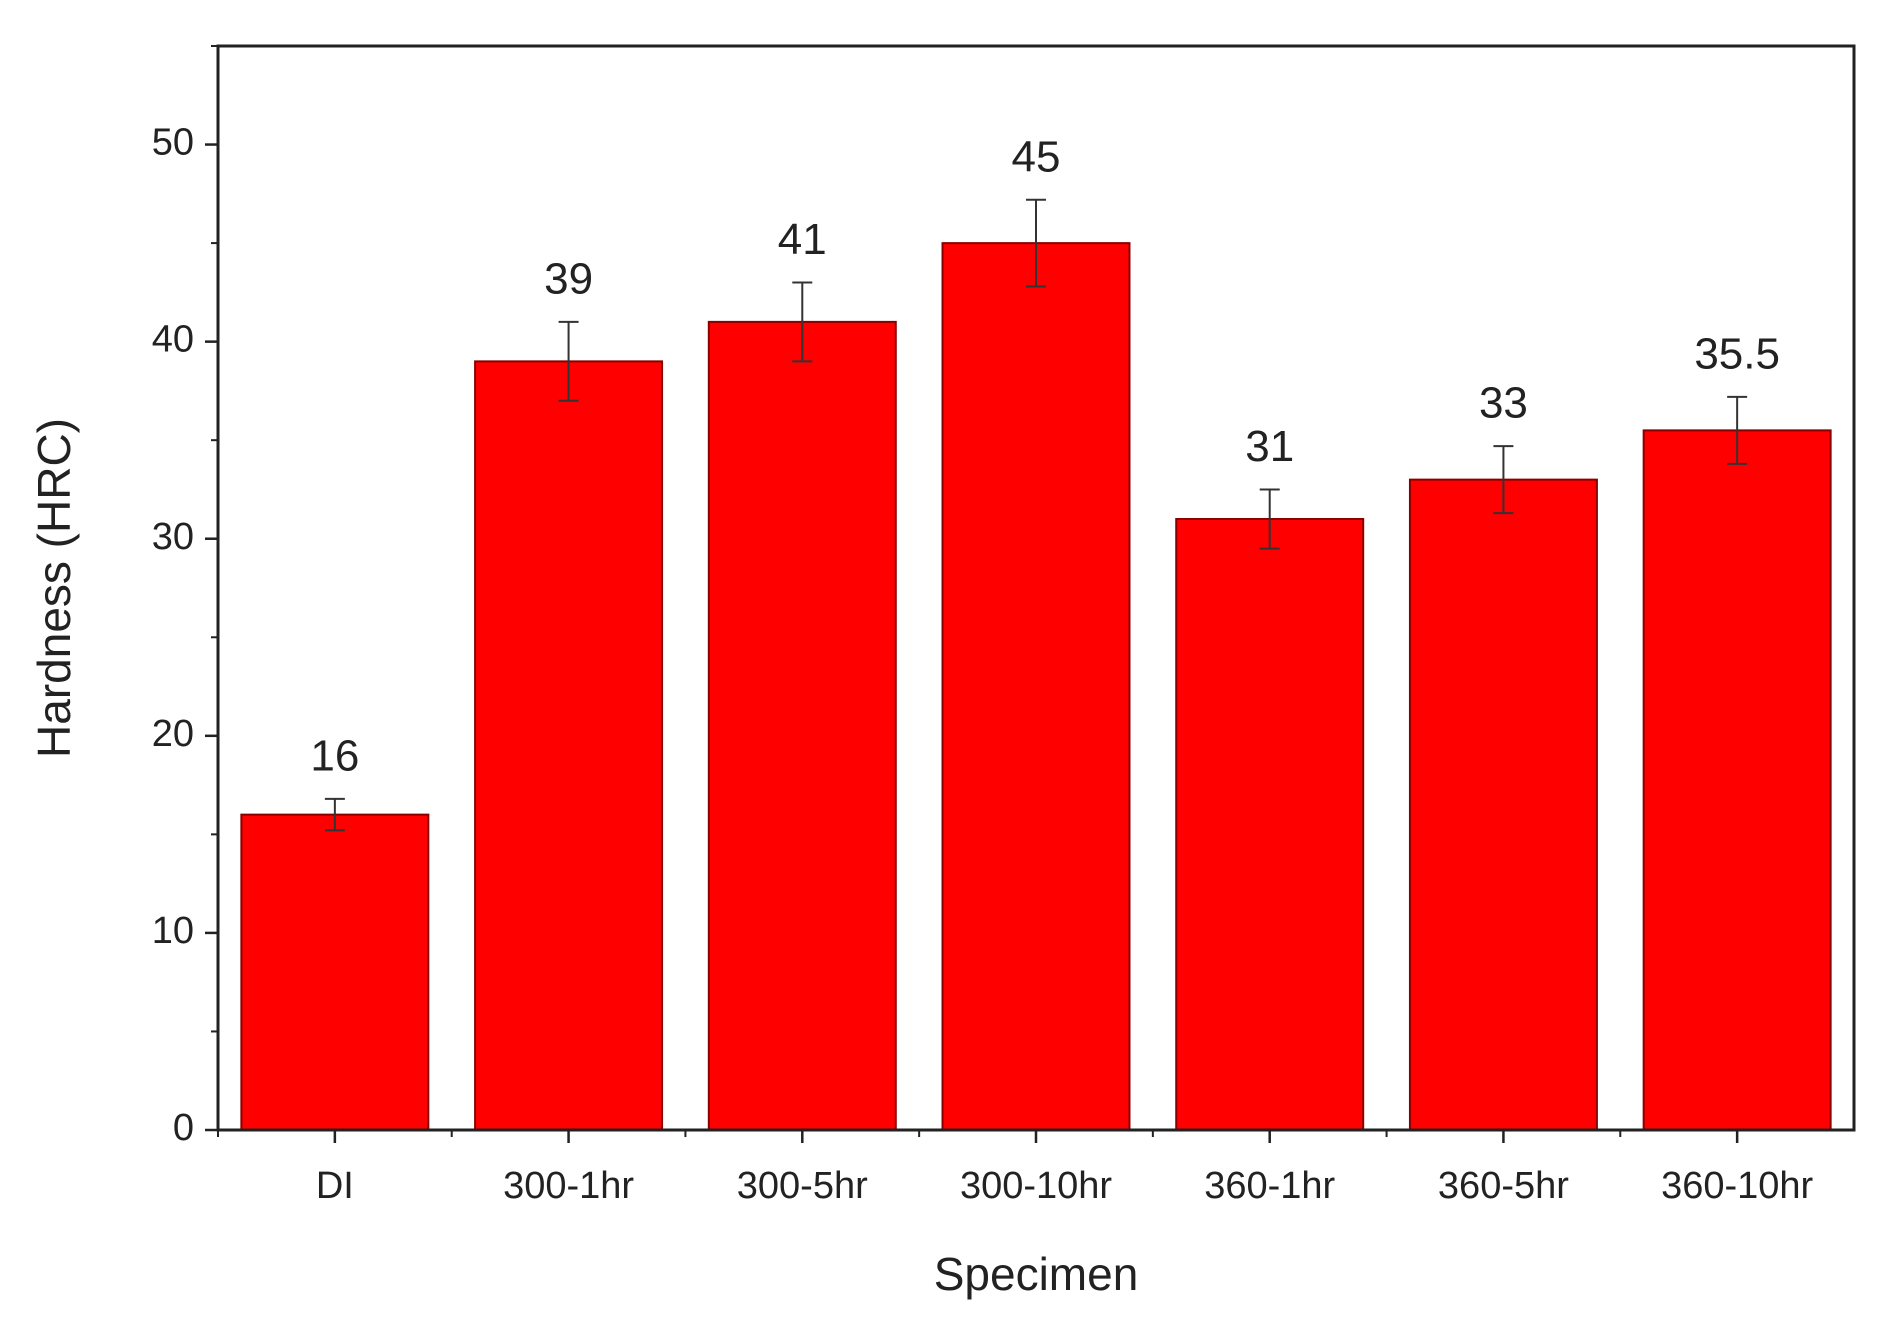  I want to click on x-tick-label: 360-10hr, so click(1737, 1186).